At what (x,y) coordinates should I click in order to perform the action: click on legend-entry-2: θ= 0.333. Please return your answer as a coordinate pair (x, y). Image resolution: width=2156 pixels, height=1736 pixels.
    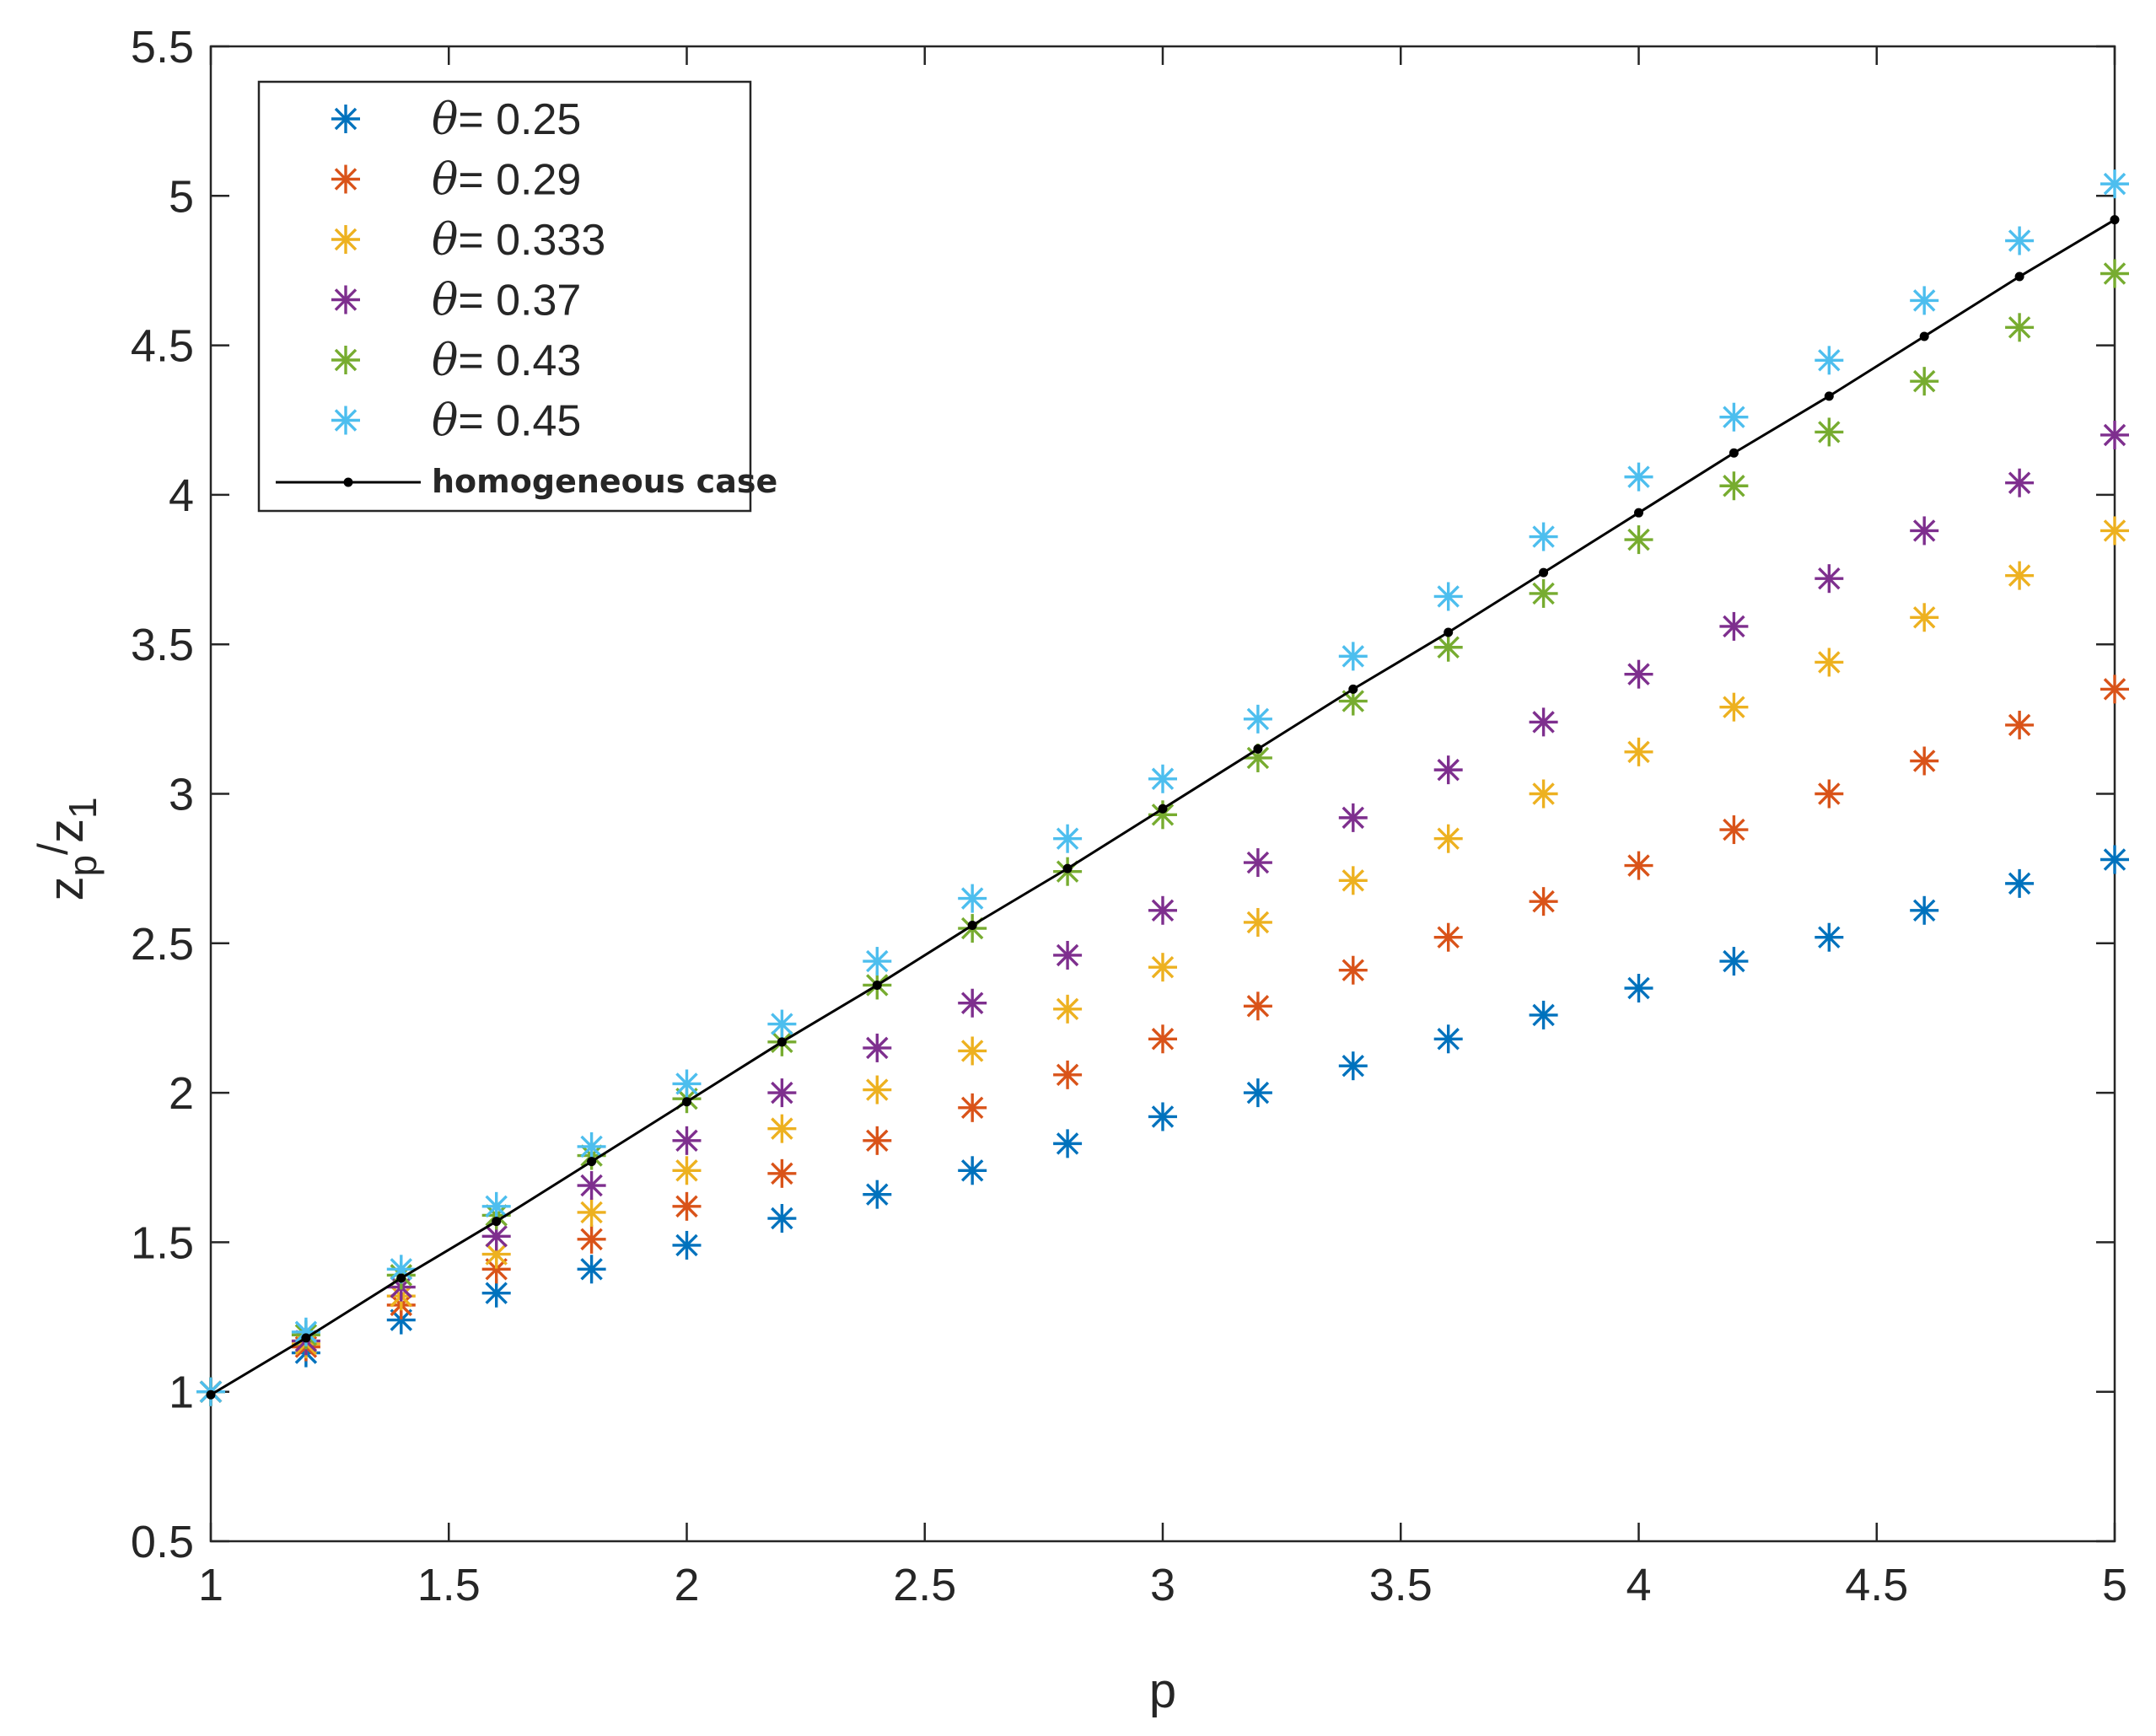
    Looking at the image, I should click on (468, 240).